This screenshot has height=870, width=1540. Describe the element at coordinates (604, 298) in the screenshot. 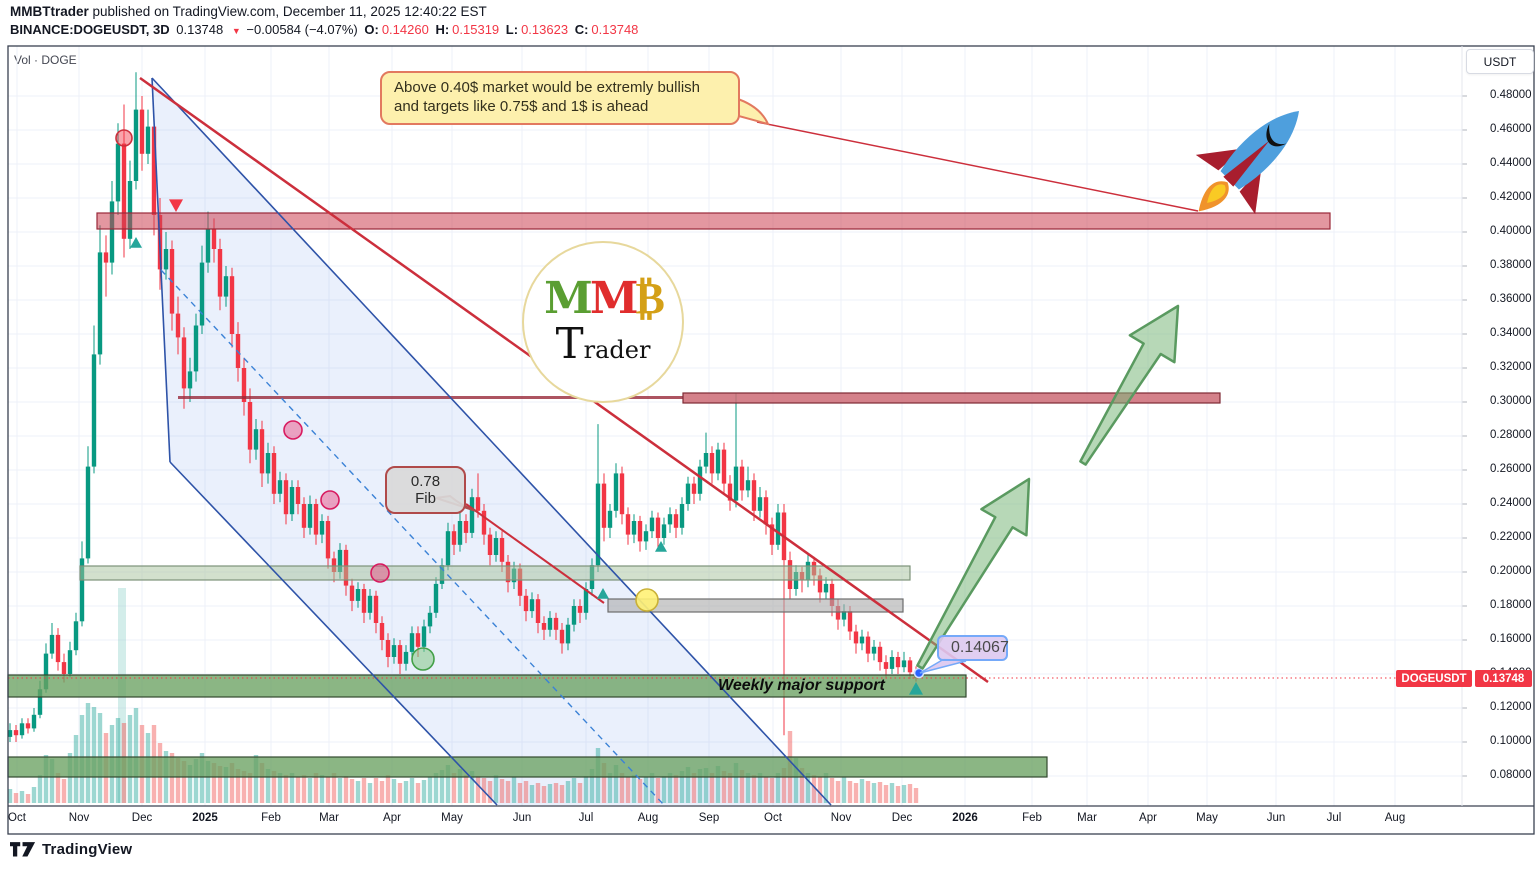

I see `watermark-mmb: MM₿` at that location.